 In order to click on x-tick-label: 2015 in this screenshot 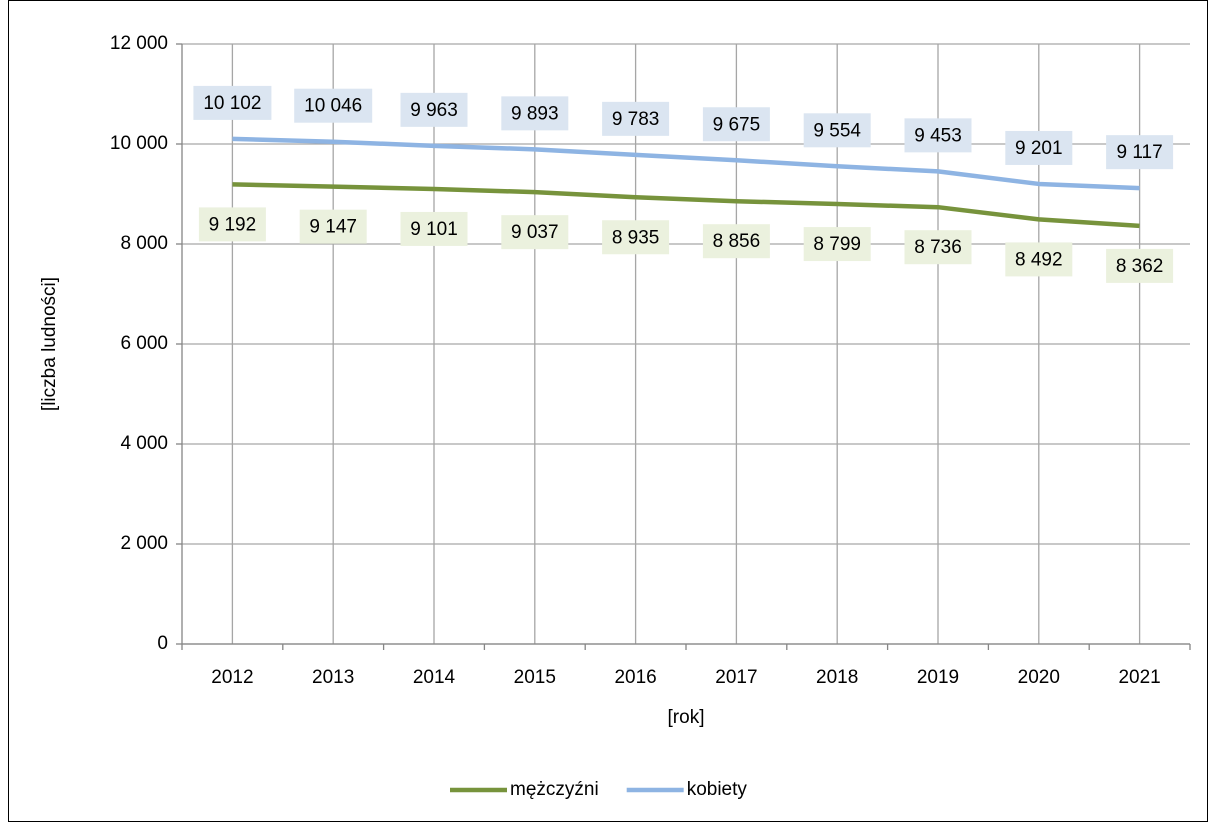, I will do `click(535, 677)`.